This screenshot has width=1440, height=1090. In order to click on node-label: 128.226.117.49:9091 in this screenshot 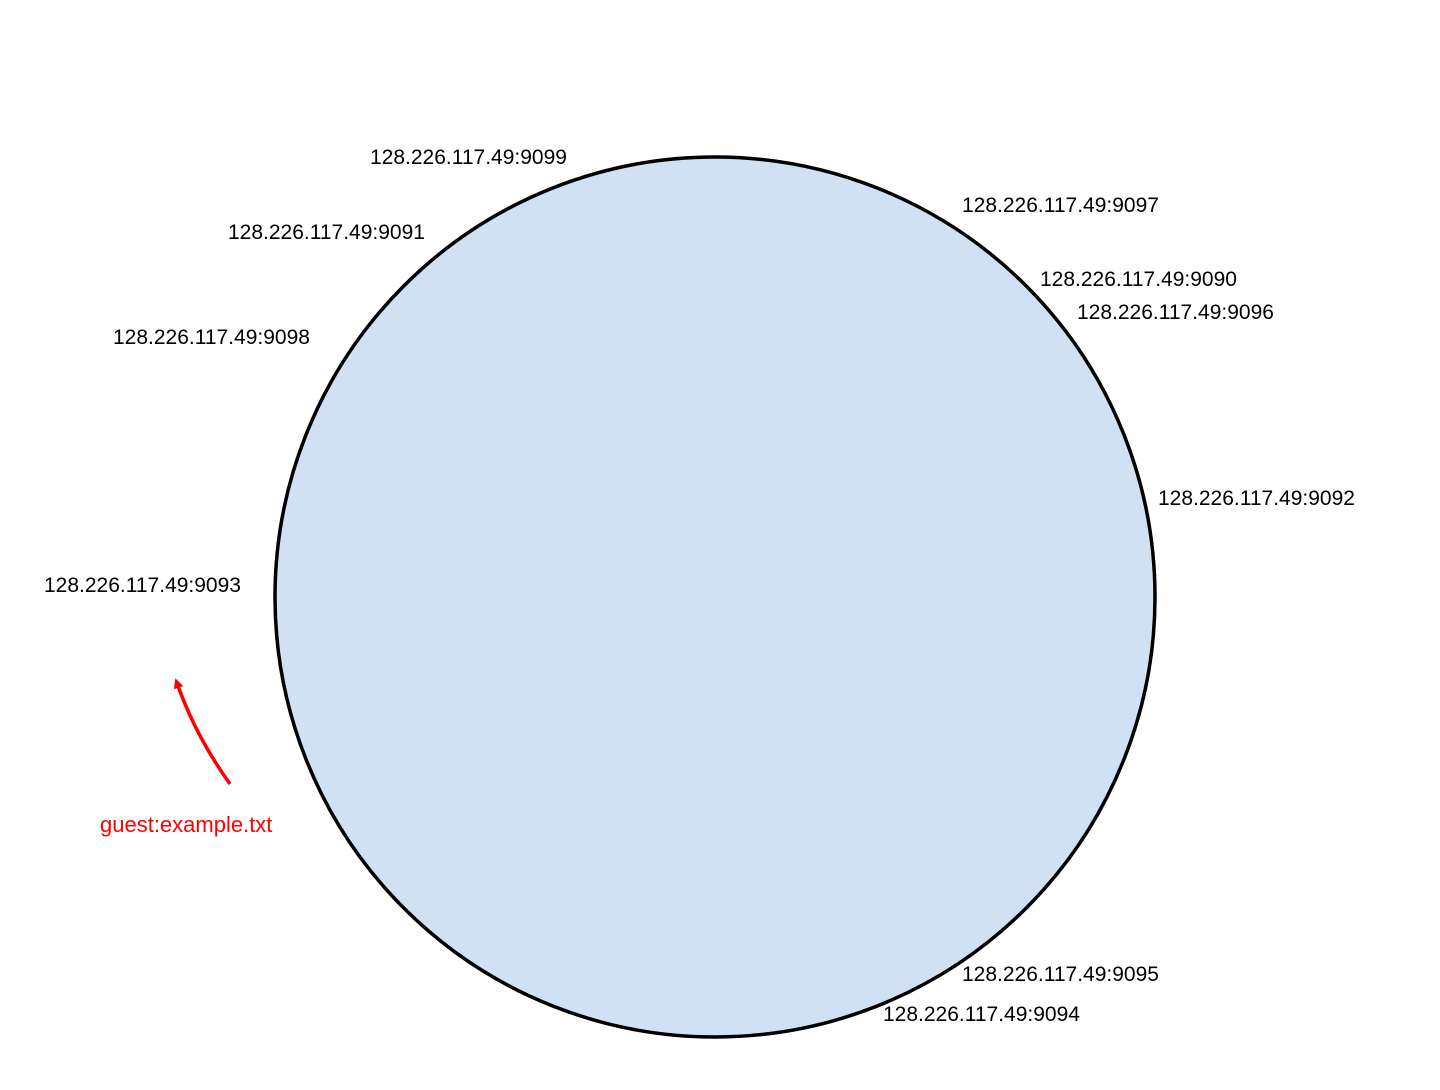, I will do `click(326, 232)`.